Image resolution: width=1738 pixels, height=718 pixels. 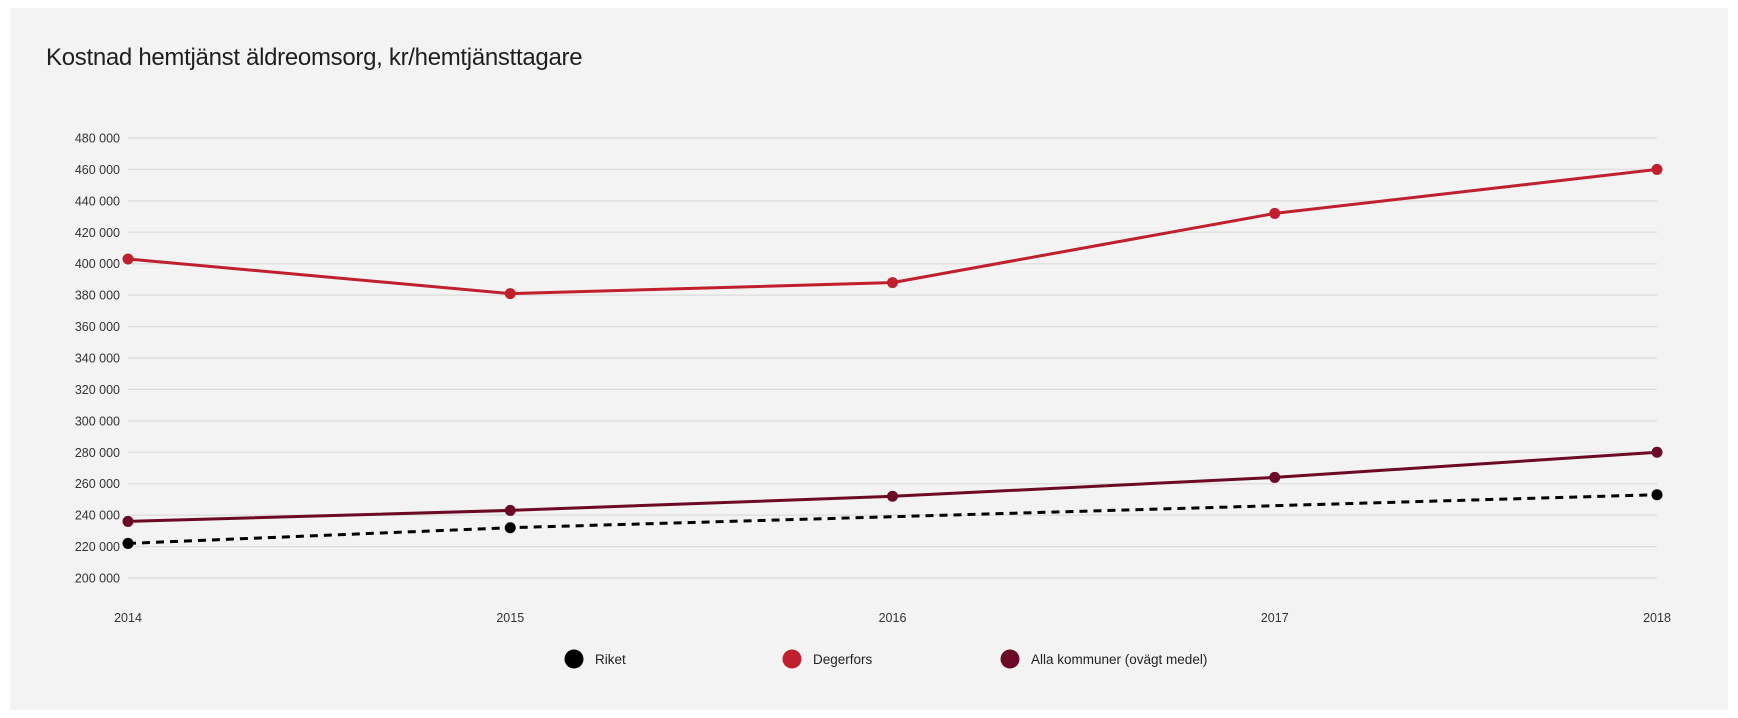 What do you see at coordinates (1657, 618) in the screenshot?
I see `x-tick-label: 2018` at bounding box center [1657, 618].